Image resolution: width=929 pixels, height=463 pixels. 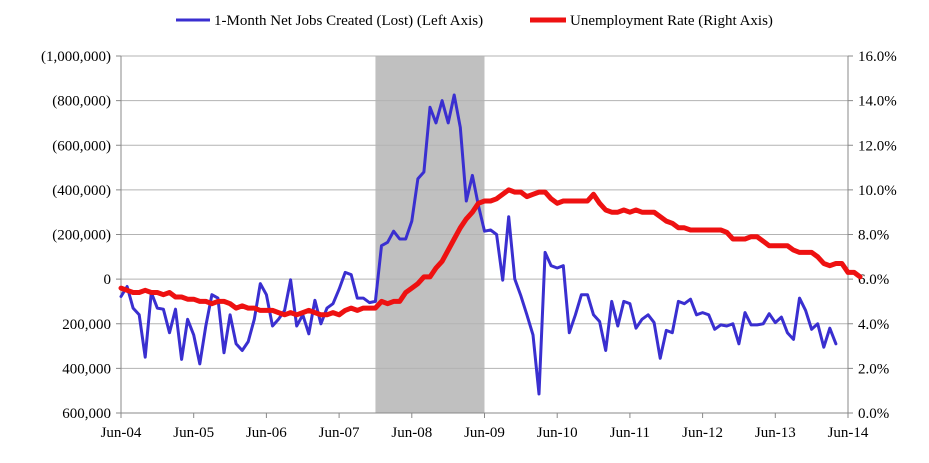 I want to click on x-tick-label: Jun-08, so click(x=411, y=433).